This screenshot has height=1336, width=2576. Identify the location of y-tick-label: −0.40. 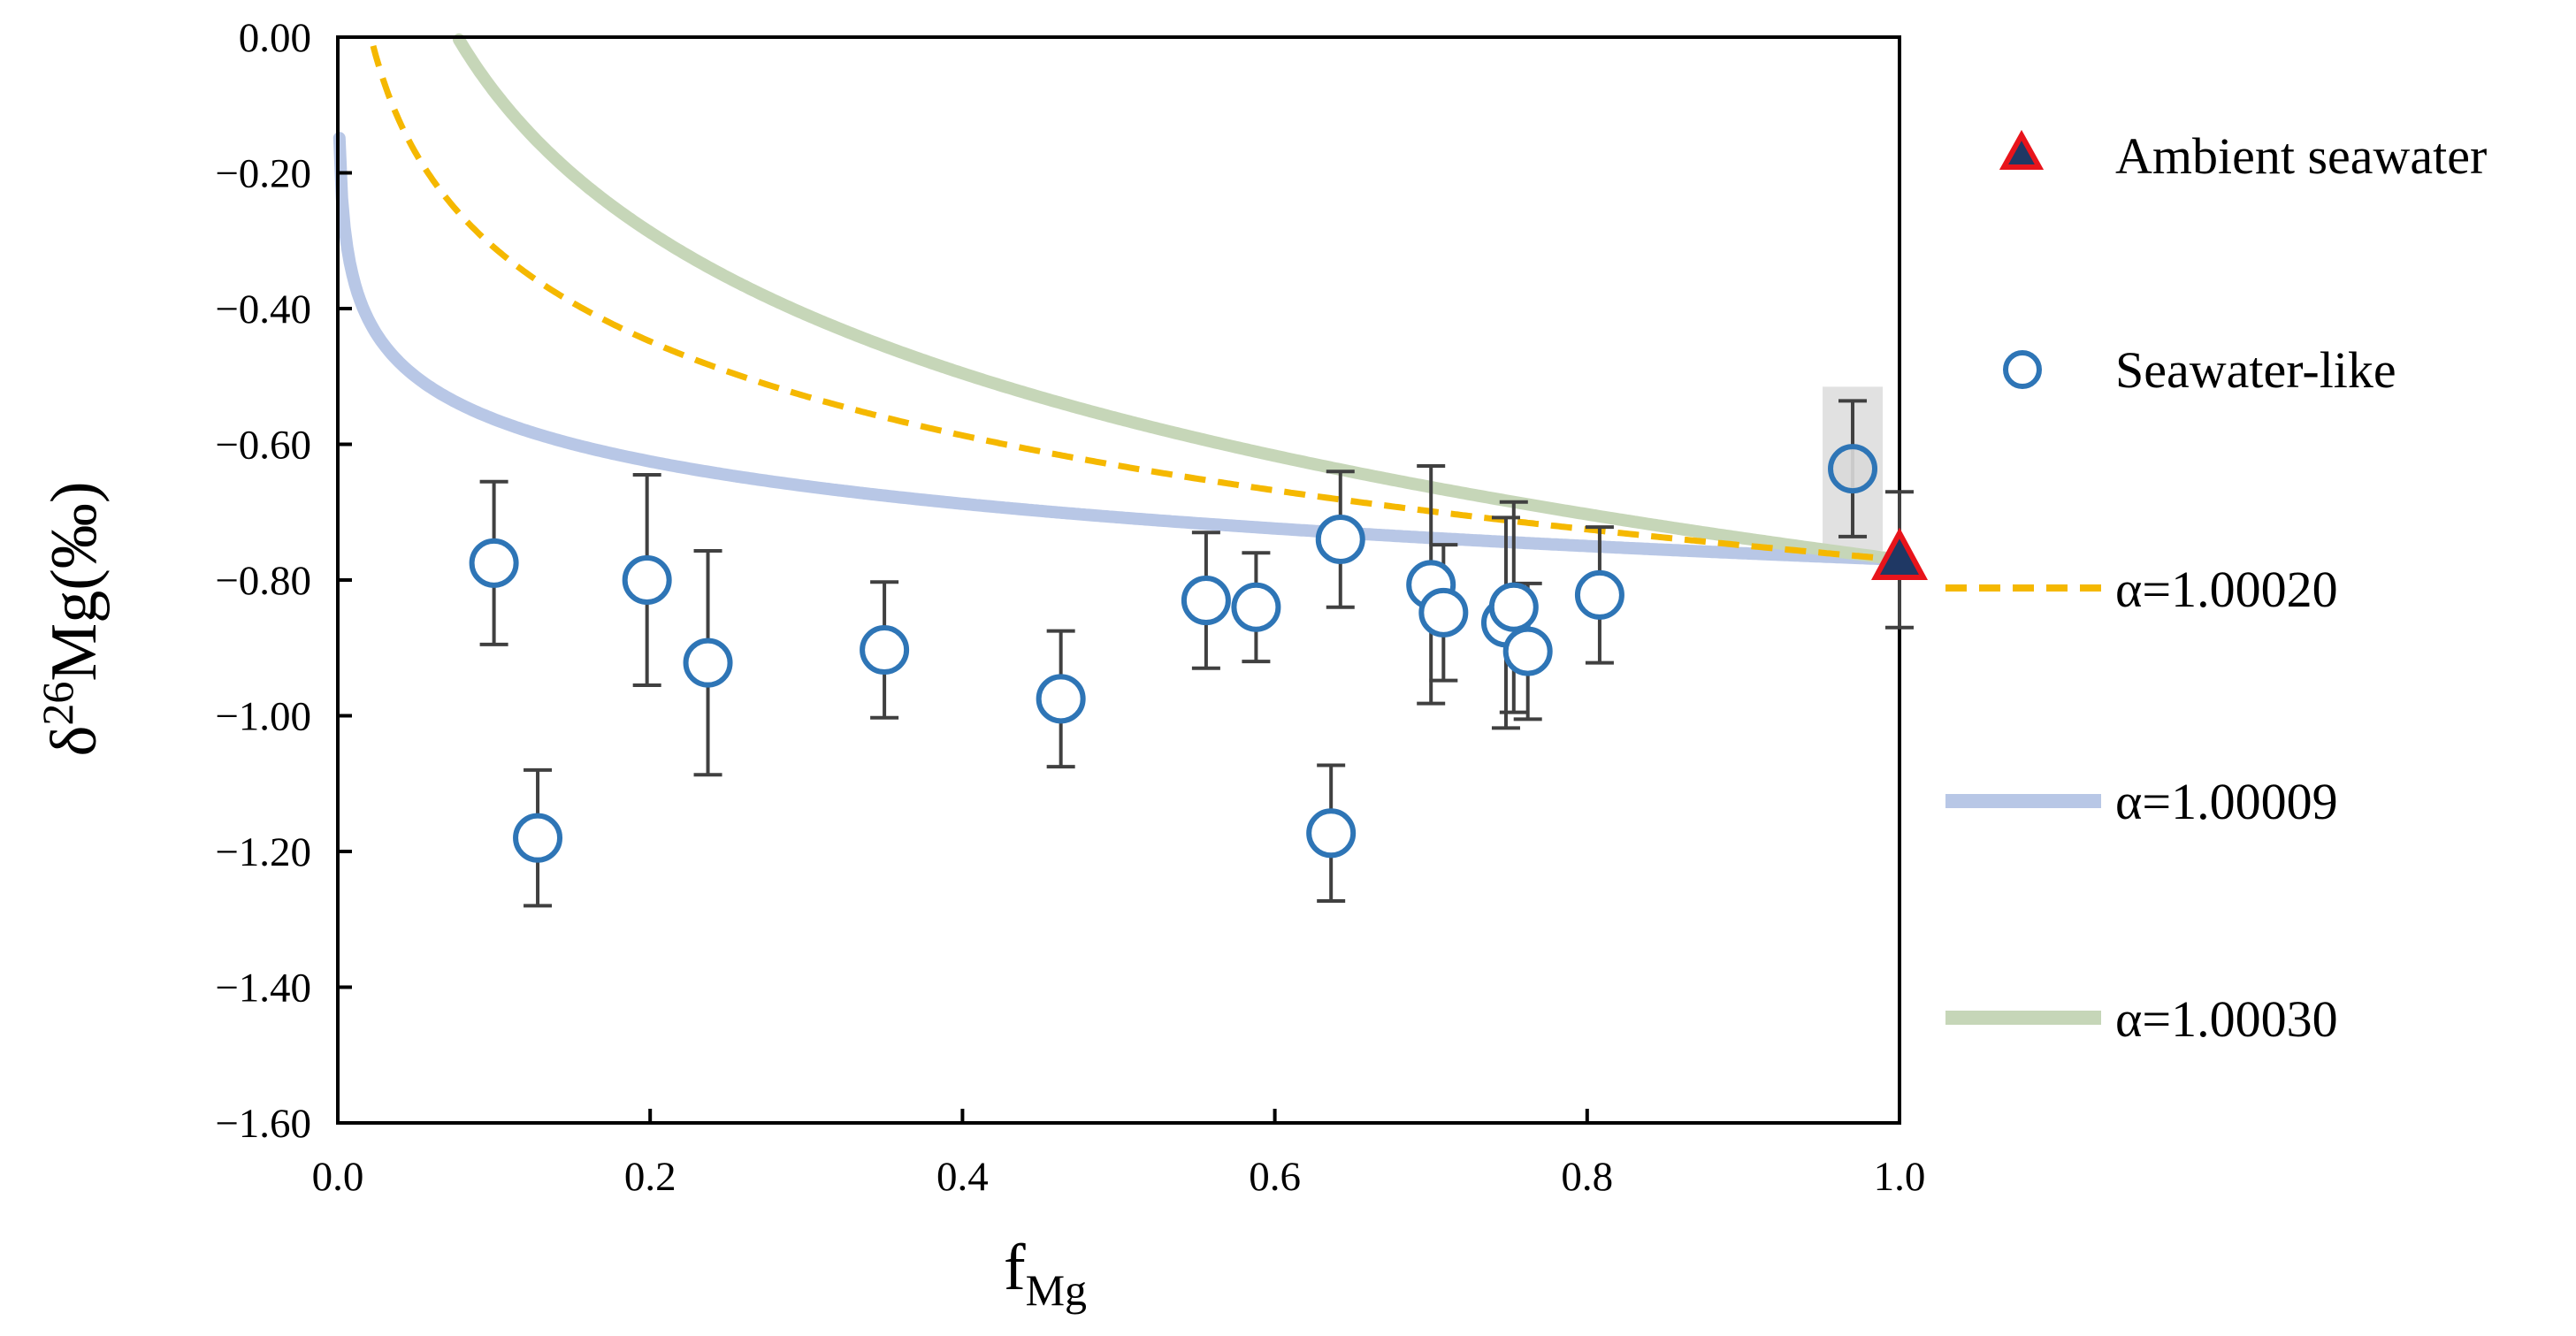
(263, 309).